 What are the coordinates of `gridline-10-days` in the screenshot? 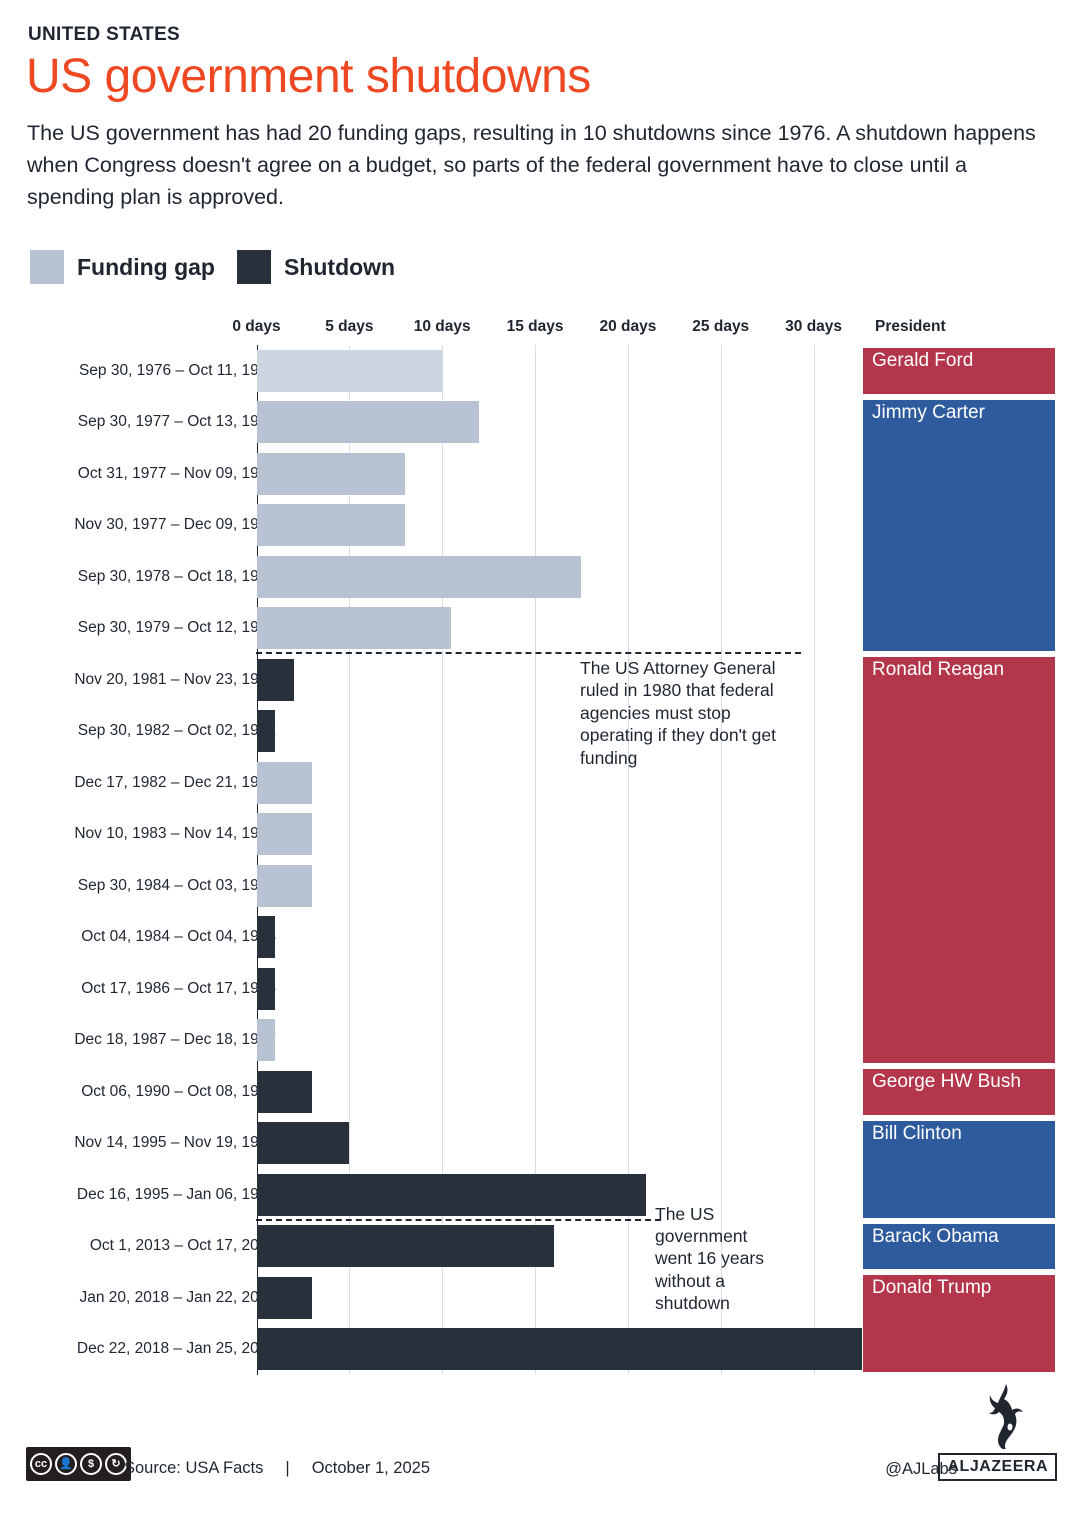 It's located at (443, 860).